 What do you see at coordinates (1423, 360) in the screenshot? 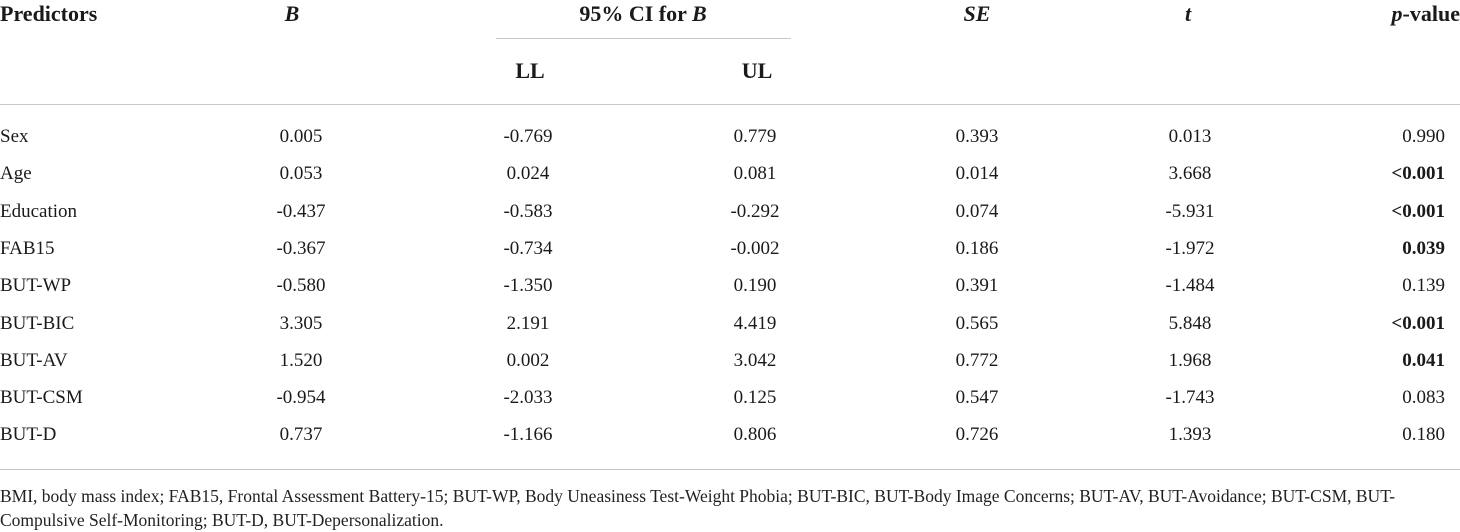
I see `cell-p: 0.041` at bounding box center [1423, 360].